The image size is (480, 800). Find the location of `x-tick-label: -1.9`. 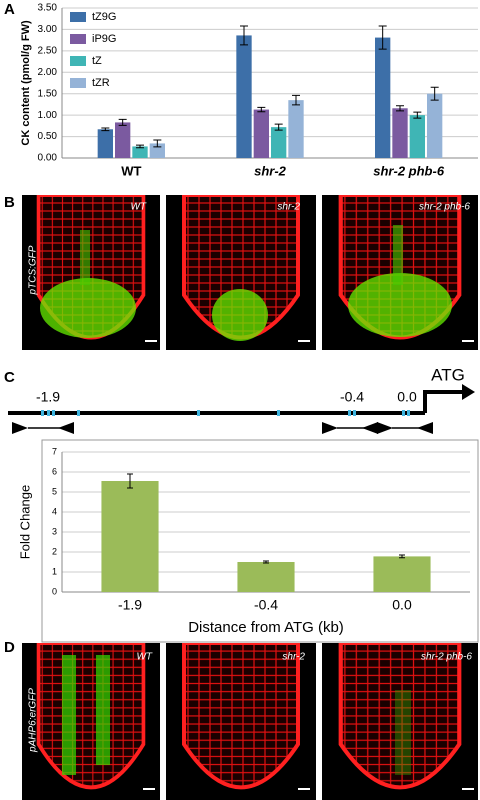

x-tick-label: -1.9 is located at coordinates (130, 605).